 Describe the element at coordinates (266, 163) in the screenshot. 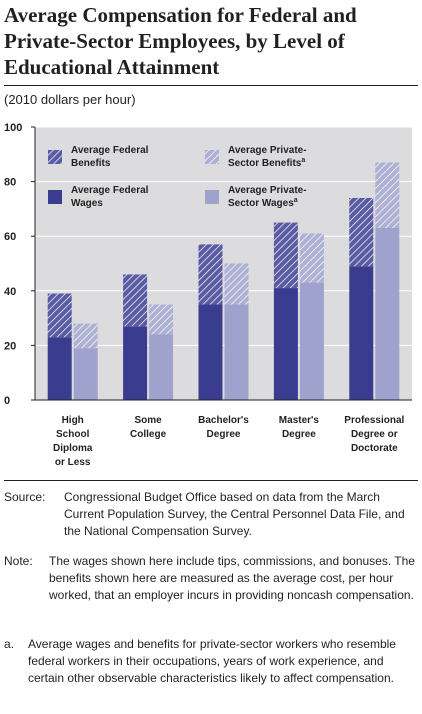

I see `legend-label: Sector Benefitsa` at that location.